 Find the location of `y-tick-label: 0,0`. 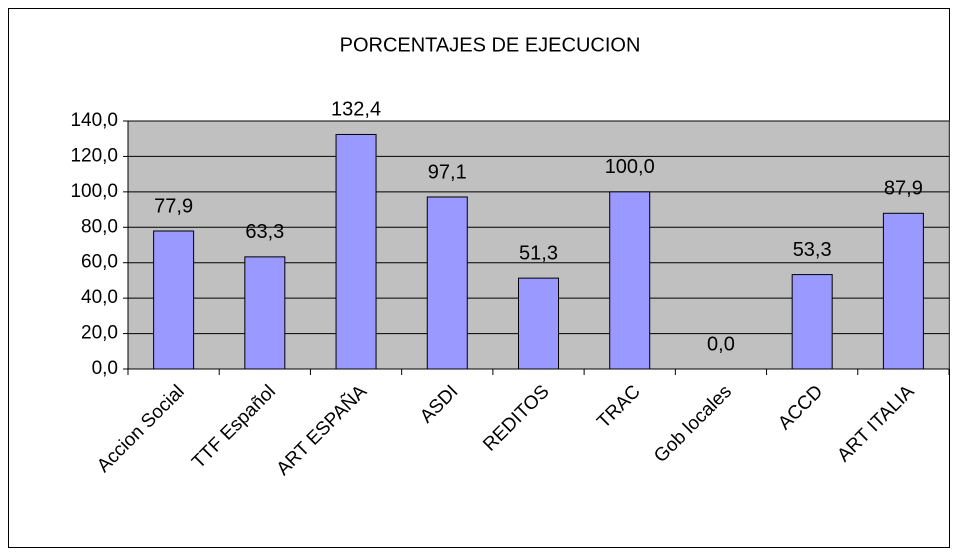

y-tick-label: 0,0 is located at coordinates (105, 368).